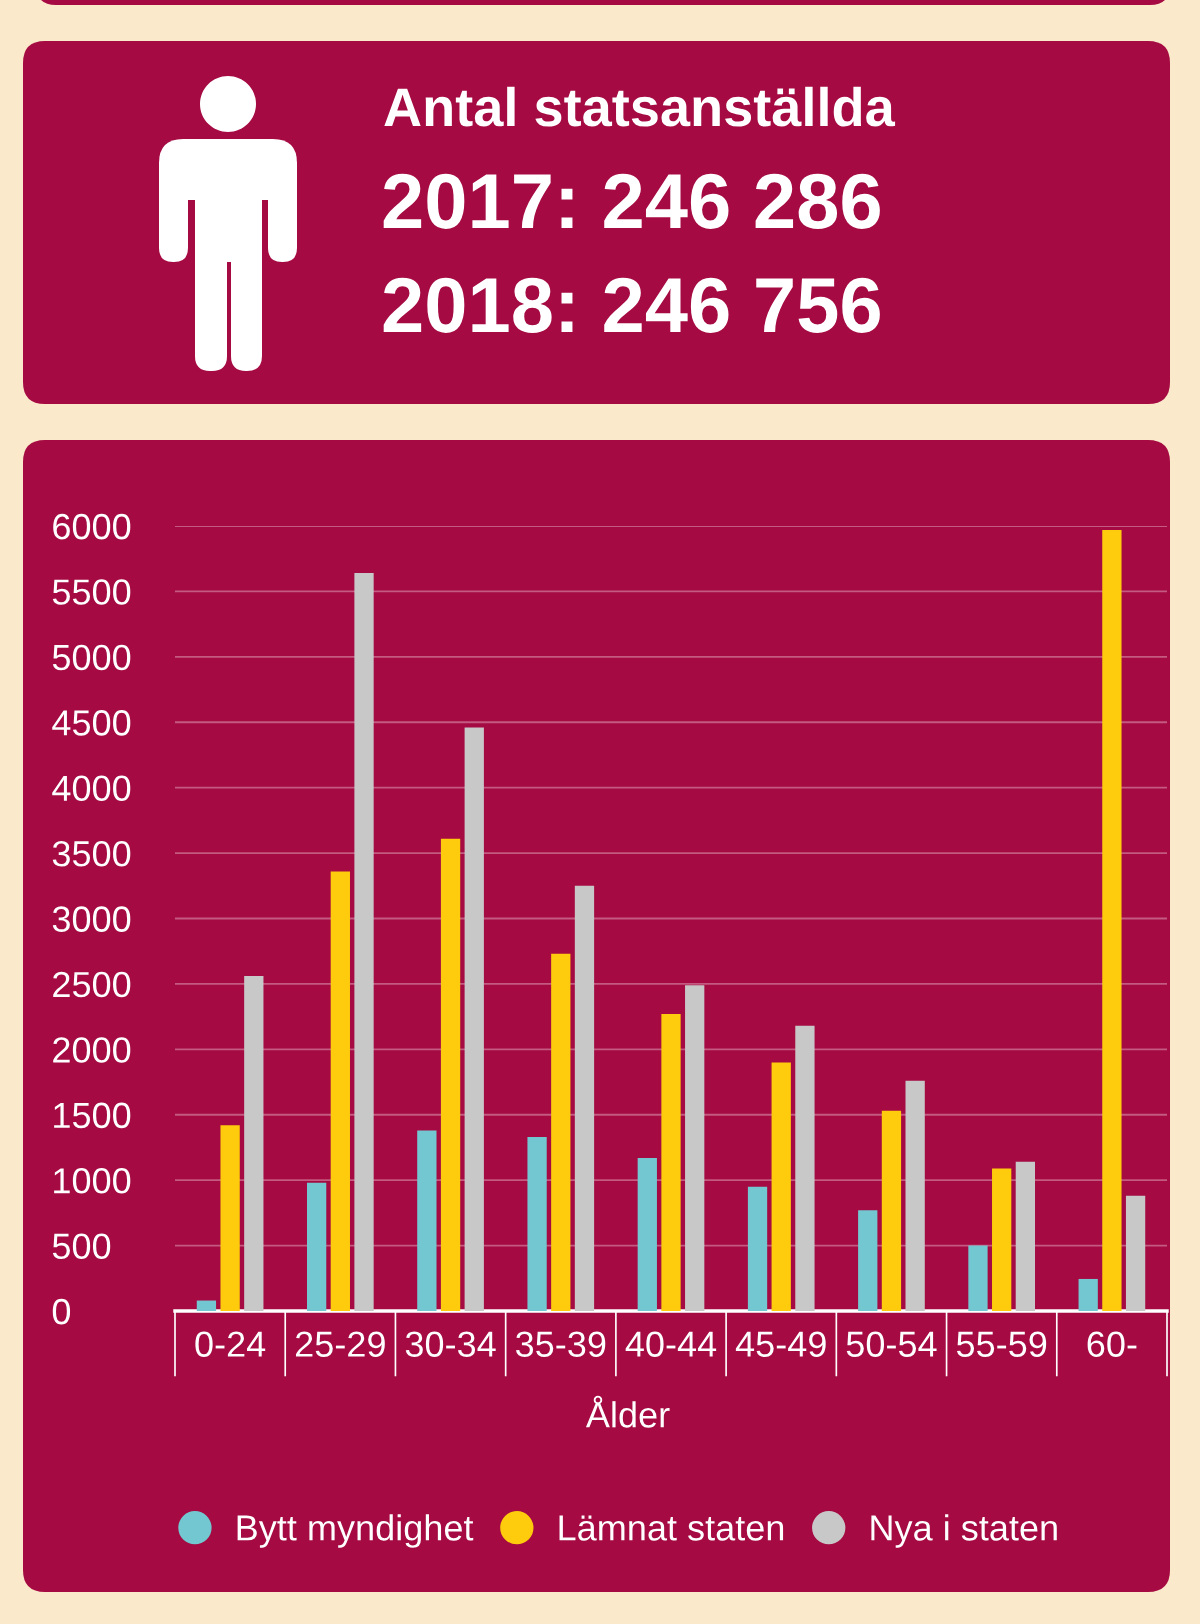 The image size is (1200, 1624). I want to click on y-tick-label: 2500, so click(92, 984).